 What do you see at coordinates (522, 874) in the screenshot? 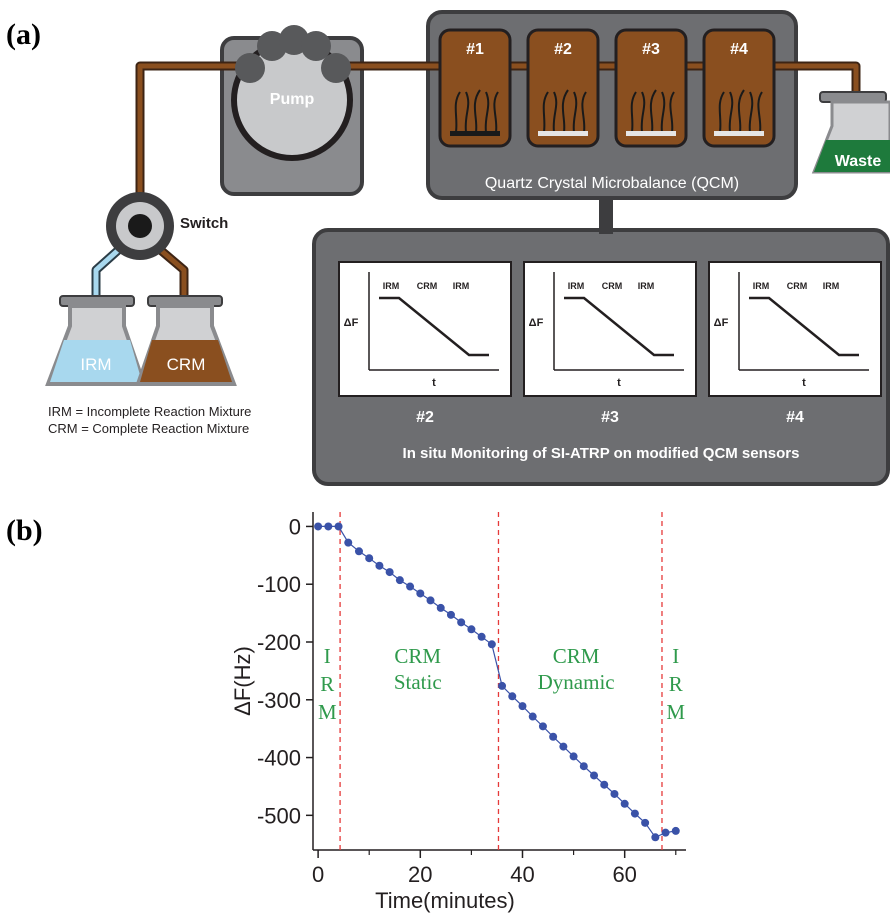
I see `x-tick-label: 40` at bounding box center [522, 874].